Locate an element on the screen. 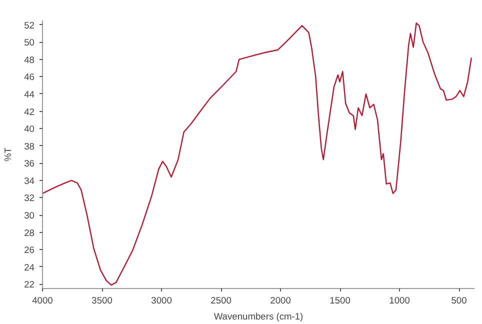  y-tick-label: 36 is located at coordinates (29, 163).